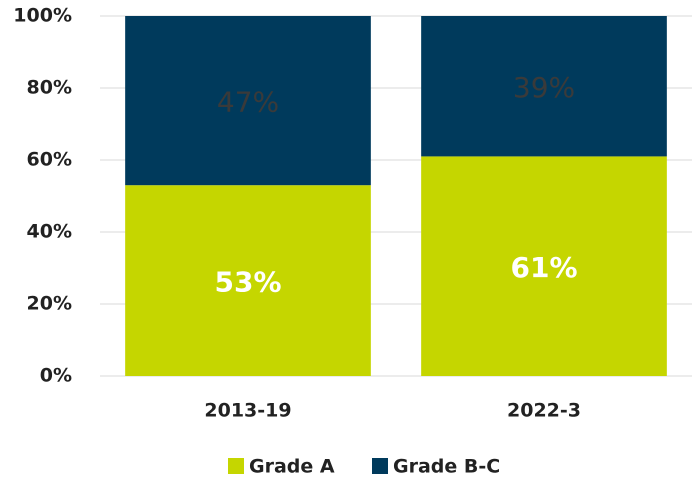 The height and width of the screenshot is (481, 692). I want to click on value-label: 53%, so click(247, 282).